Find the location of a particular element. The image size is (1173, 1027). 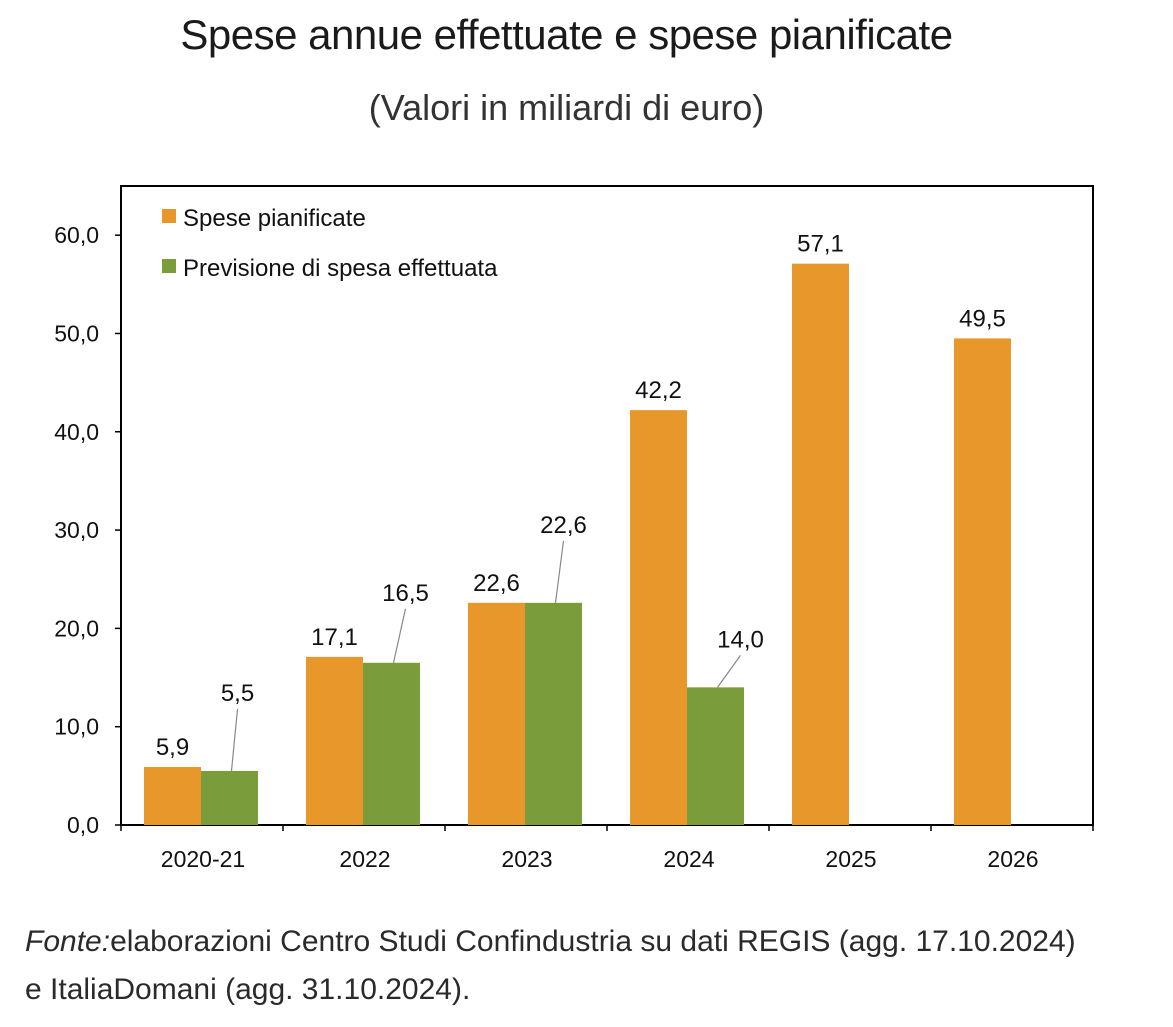

y-tick-label: 10,0 is located at coordinates (76, 727).